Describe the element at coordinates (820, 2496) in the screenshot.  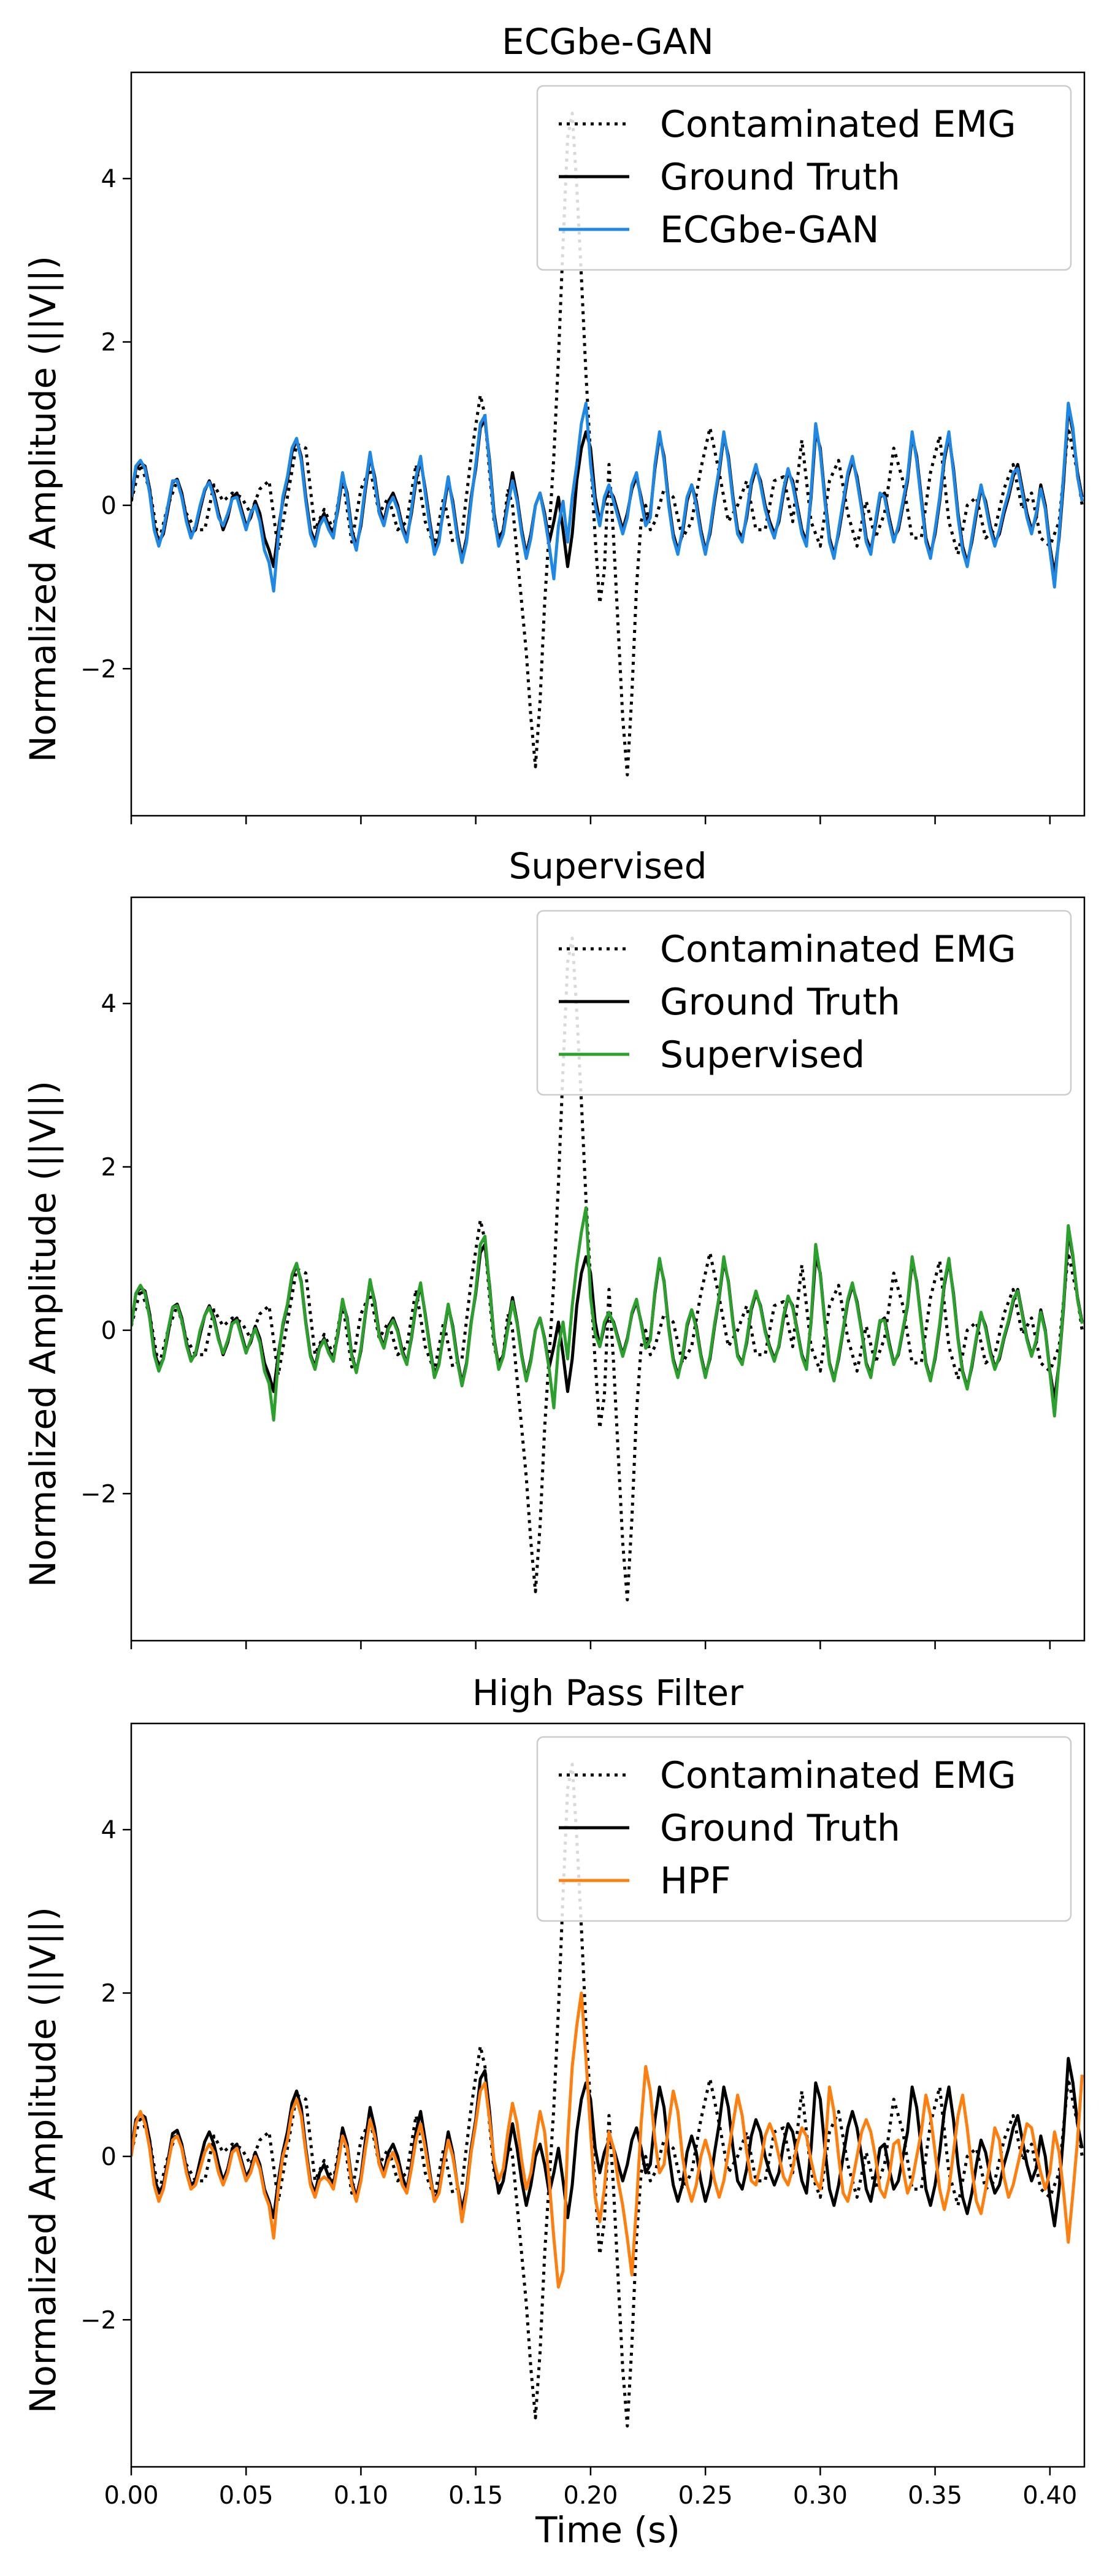
I see `x-tick-label: 0.30` at that location.